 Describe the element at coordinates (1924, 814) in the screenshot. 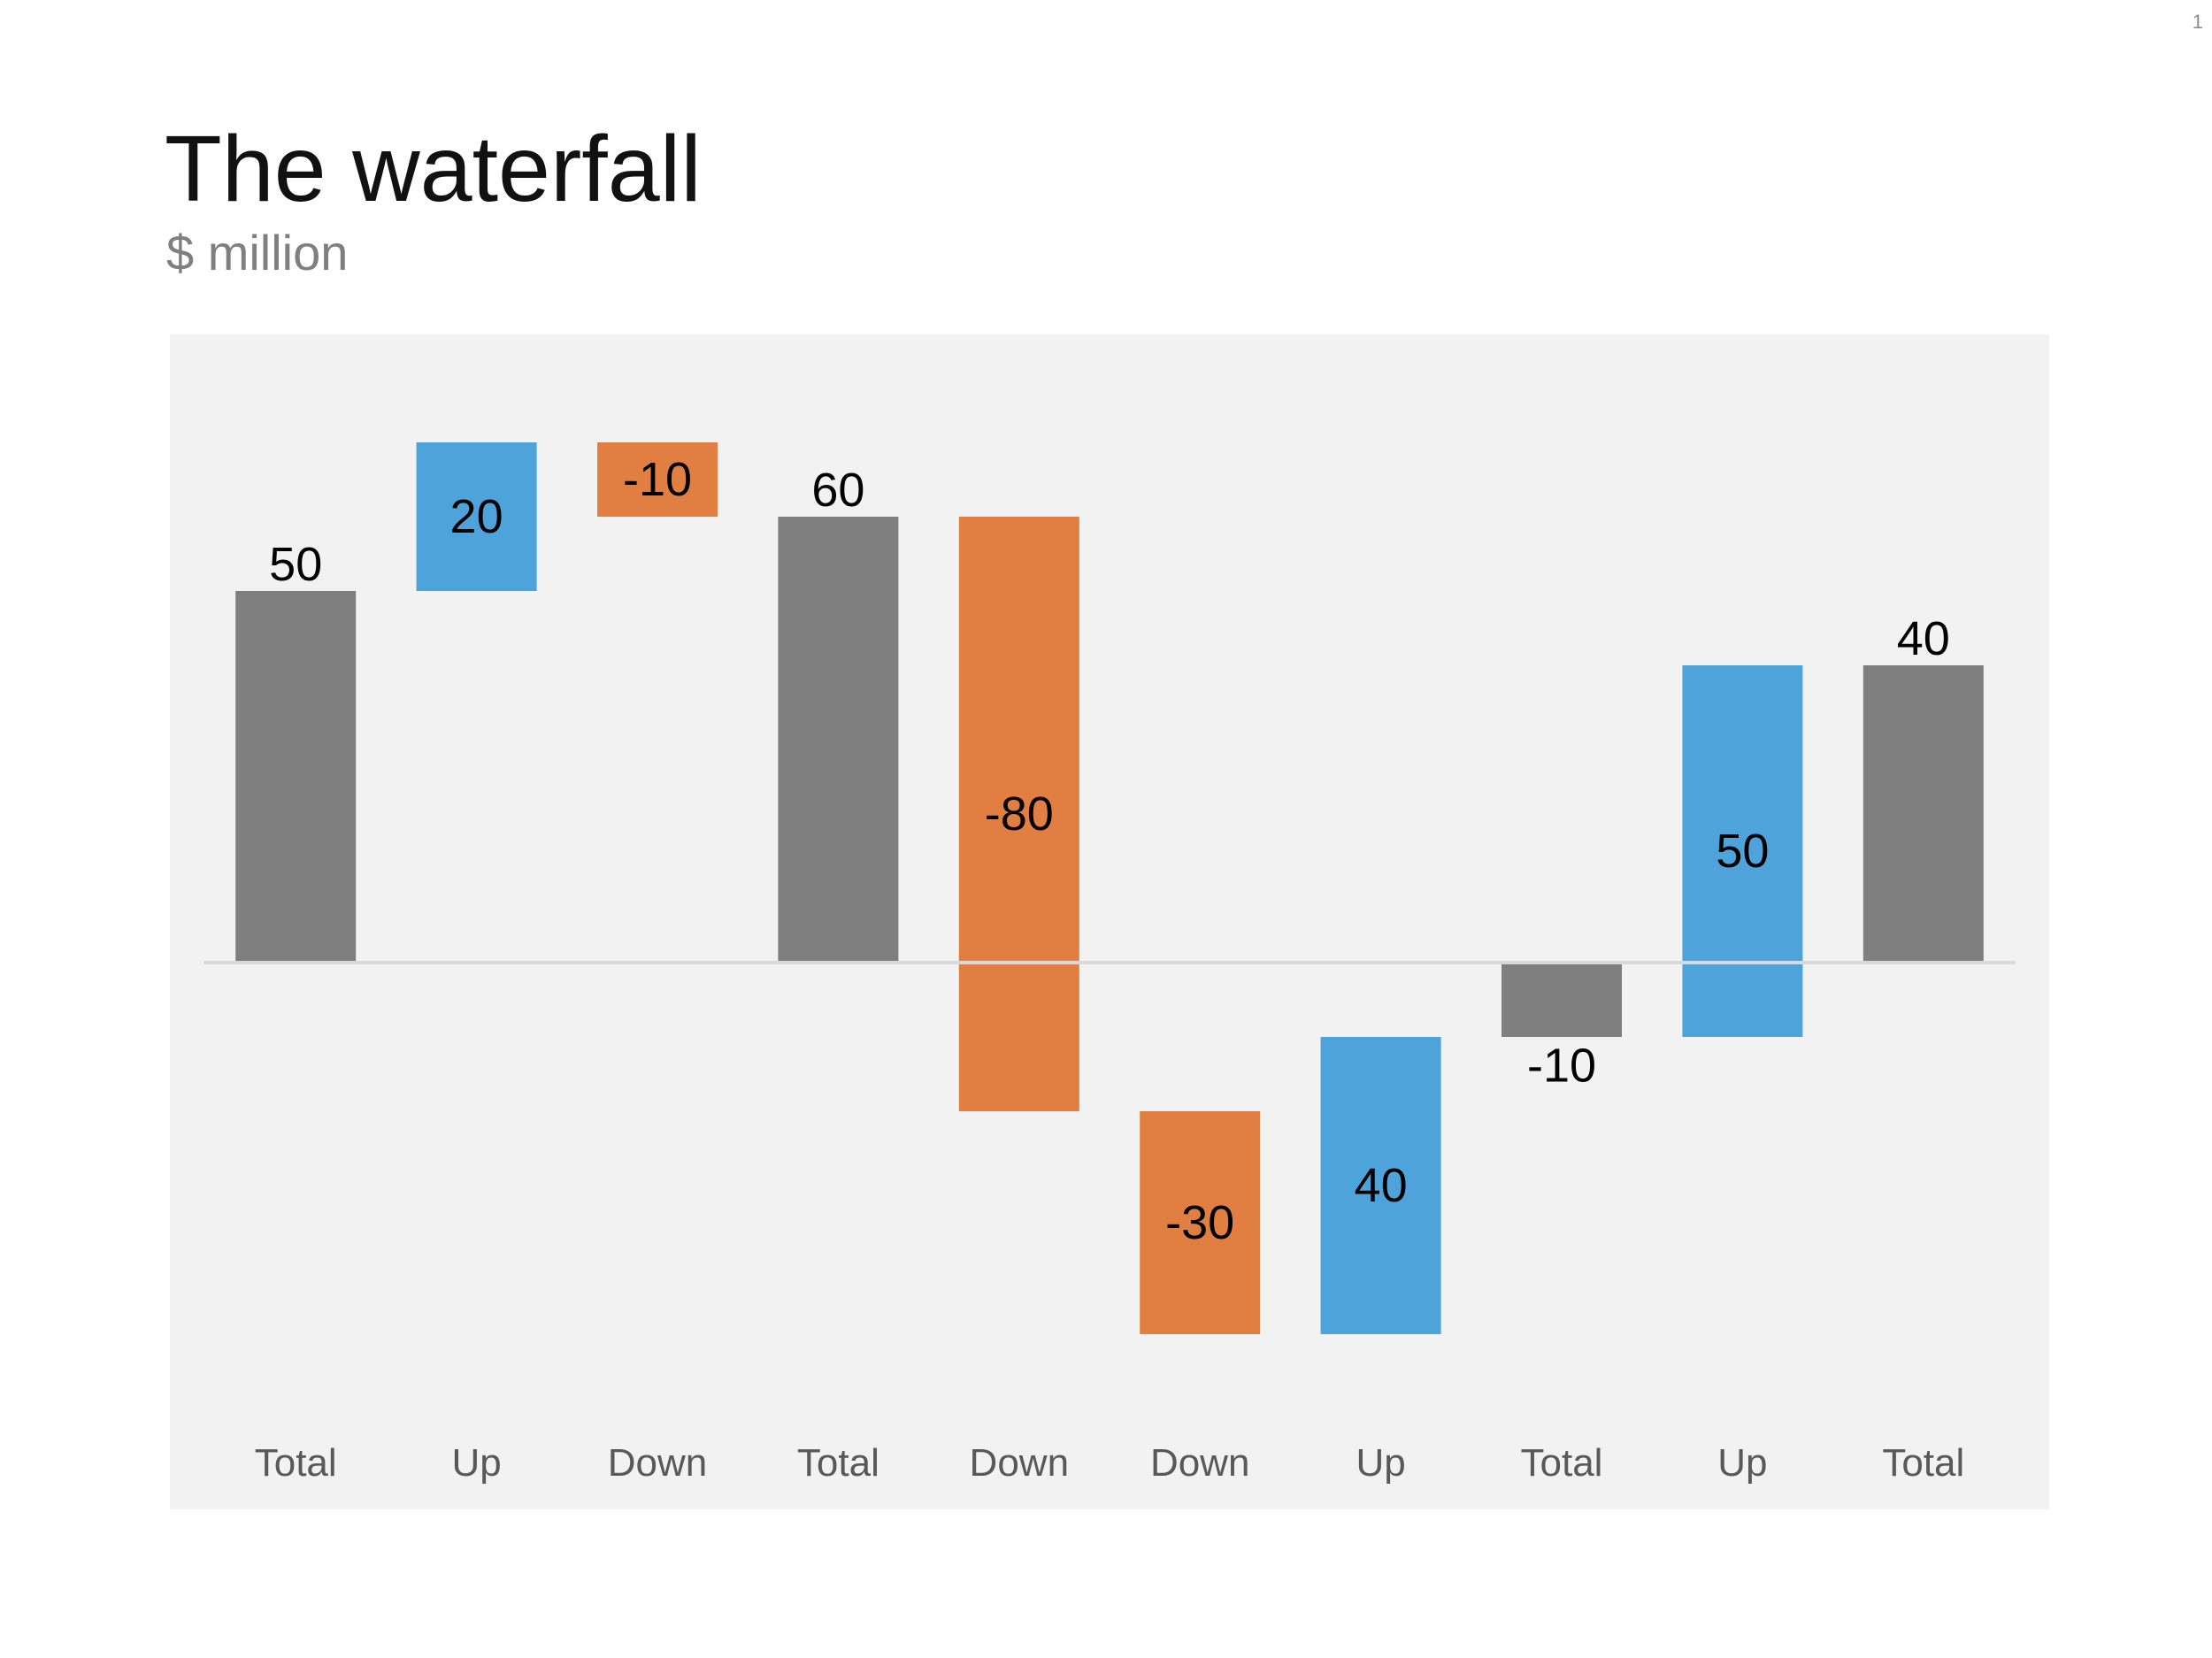

I see `bar-10-total` at that location.